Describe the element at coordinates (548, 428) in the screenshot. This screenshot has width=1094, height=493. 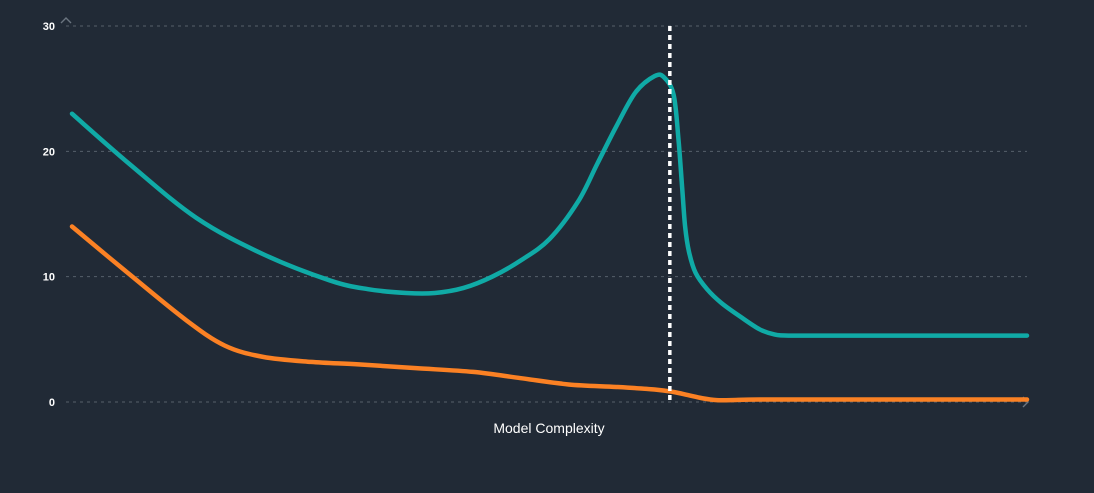
I see `x-axis-title: Model Complexity` at that location.